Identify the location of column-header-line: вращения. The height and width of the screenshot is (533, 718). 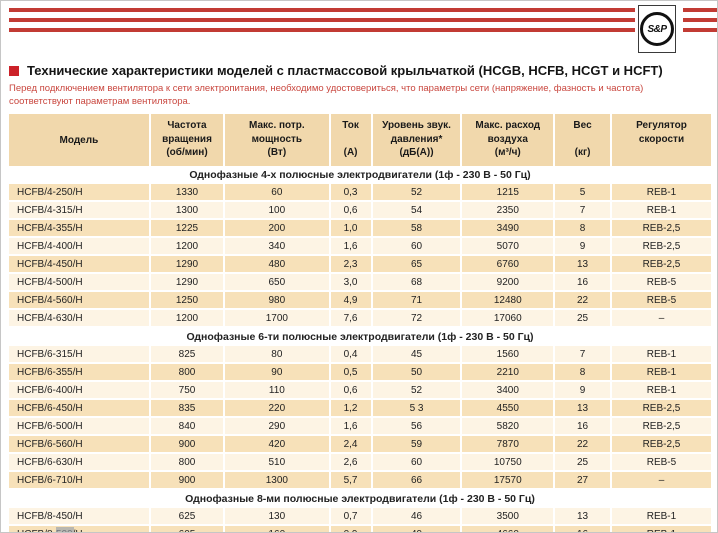
(187, 139).